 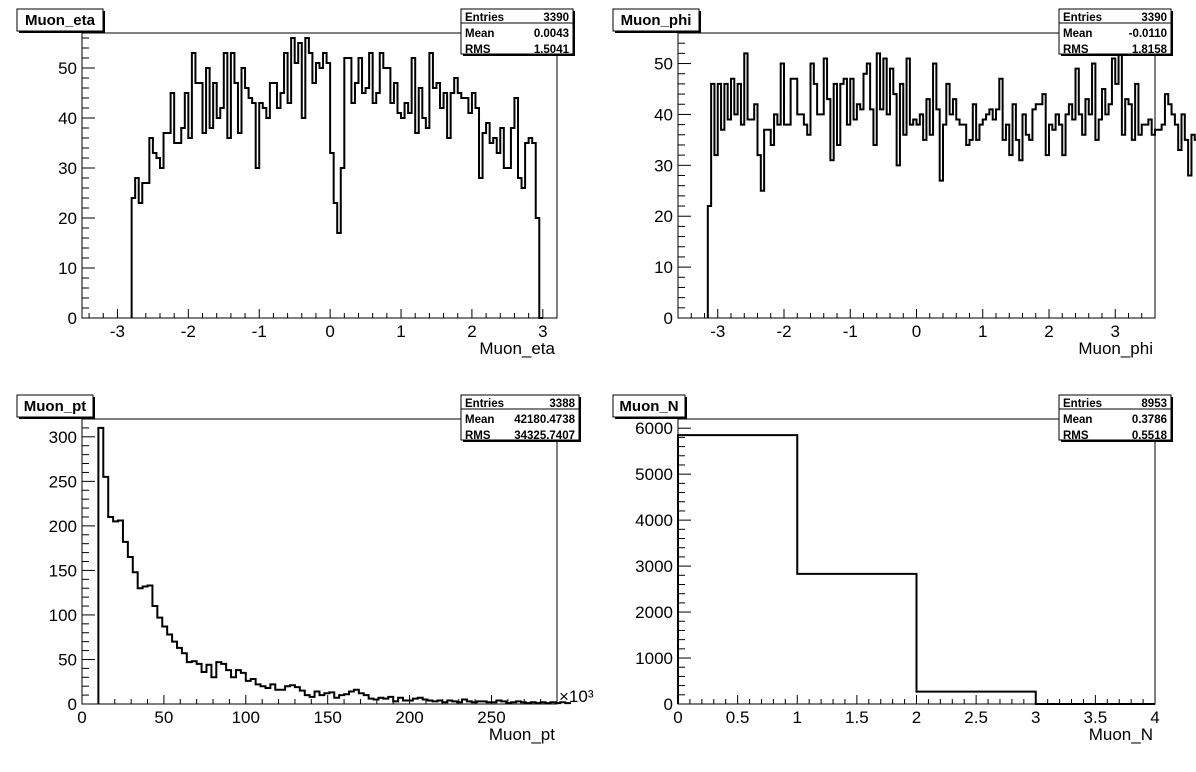 What do you see at coordinates (1154, 404) in the screenshot?
I see `stats-value: 8953` at bounding box center [1154, 404].